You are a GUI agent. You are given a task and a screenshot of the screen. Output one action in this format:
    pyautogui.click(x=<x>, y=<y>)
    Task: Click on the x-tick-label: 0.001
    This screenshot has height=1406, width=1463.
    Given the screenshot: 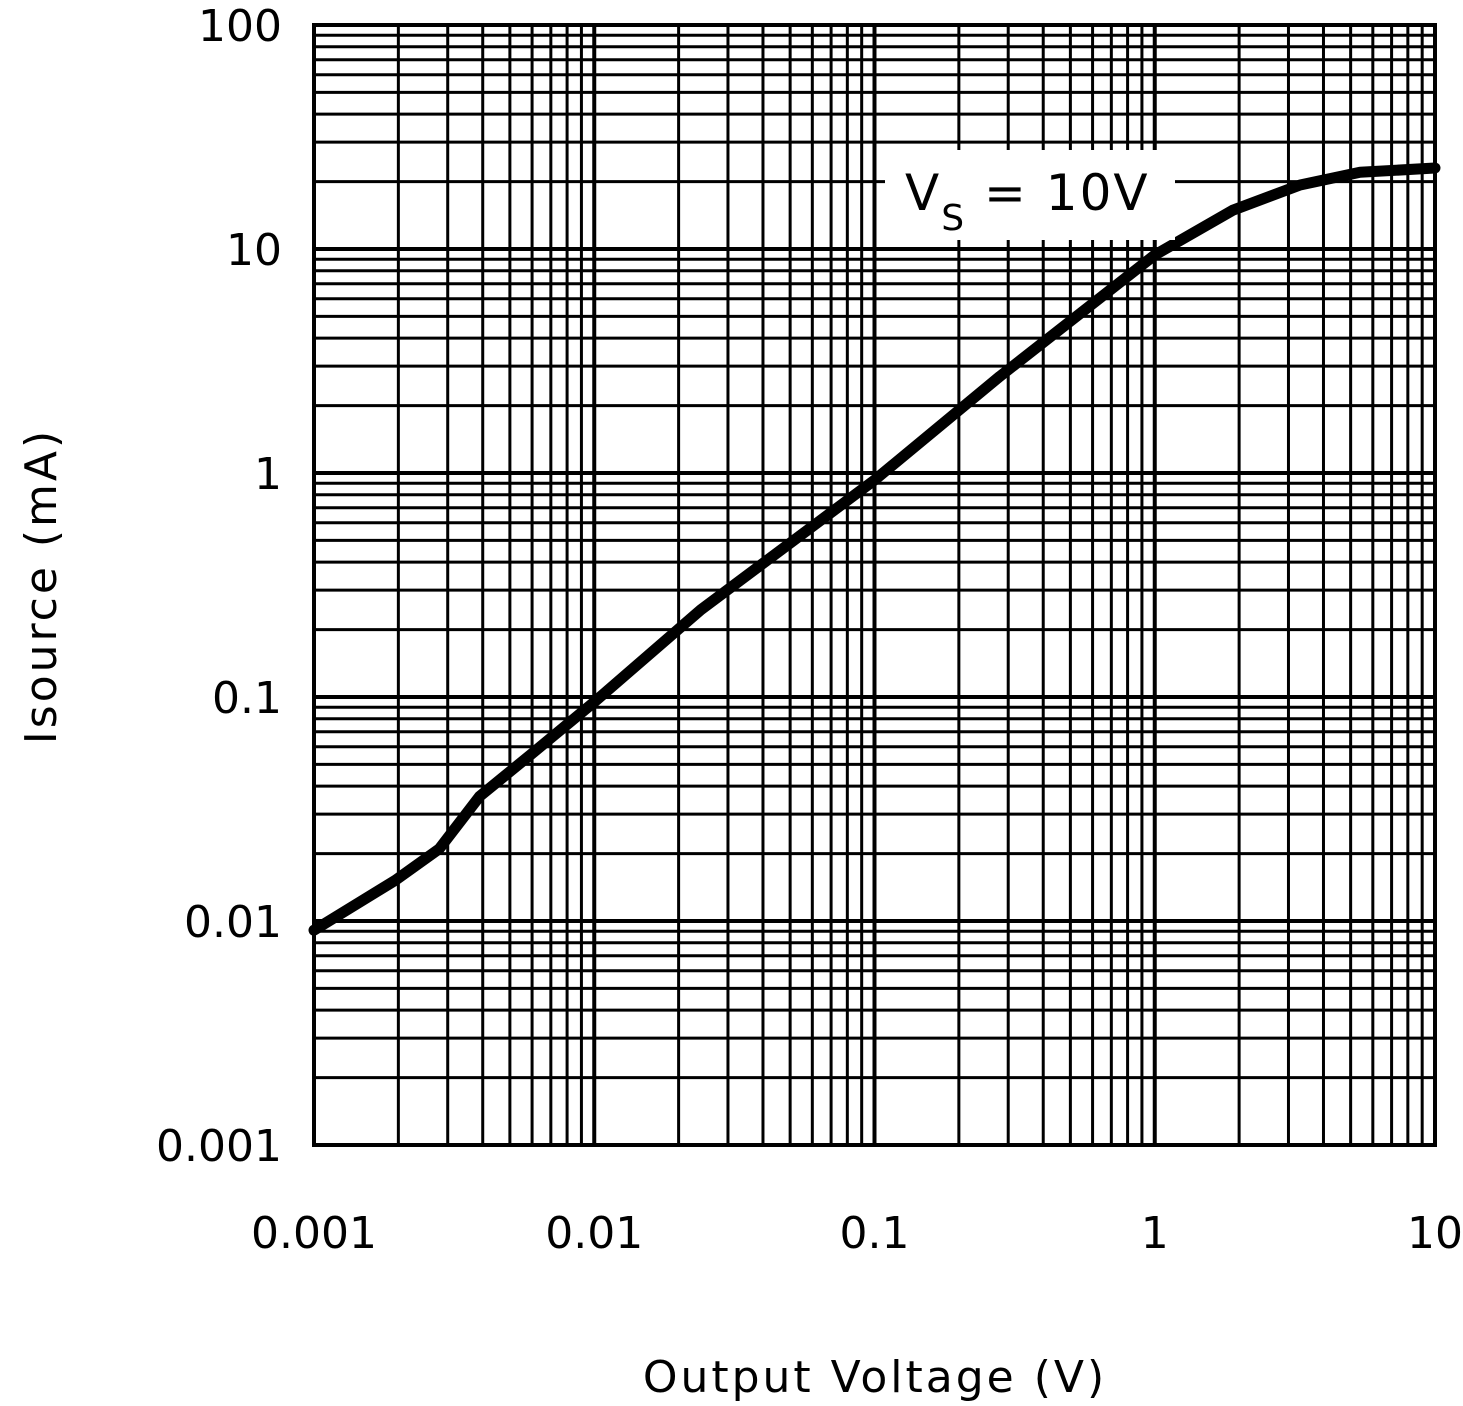 What is the action you would take?
    pyautogui.click(x=314, y=1233)
    